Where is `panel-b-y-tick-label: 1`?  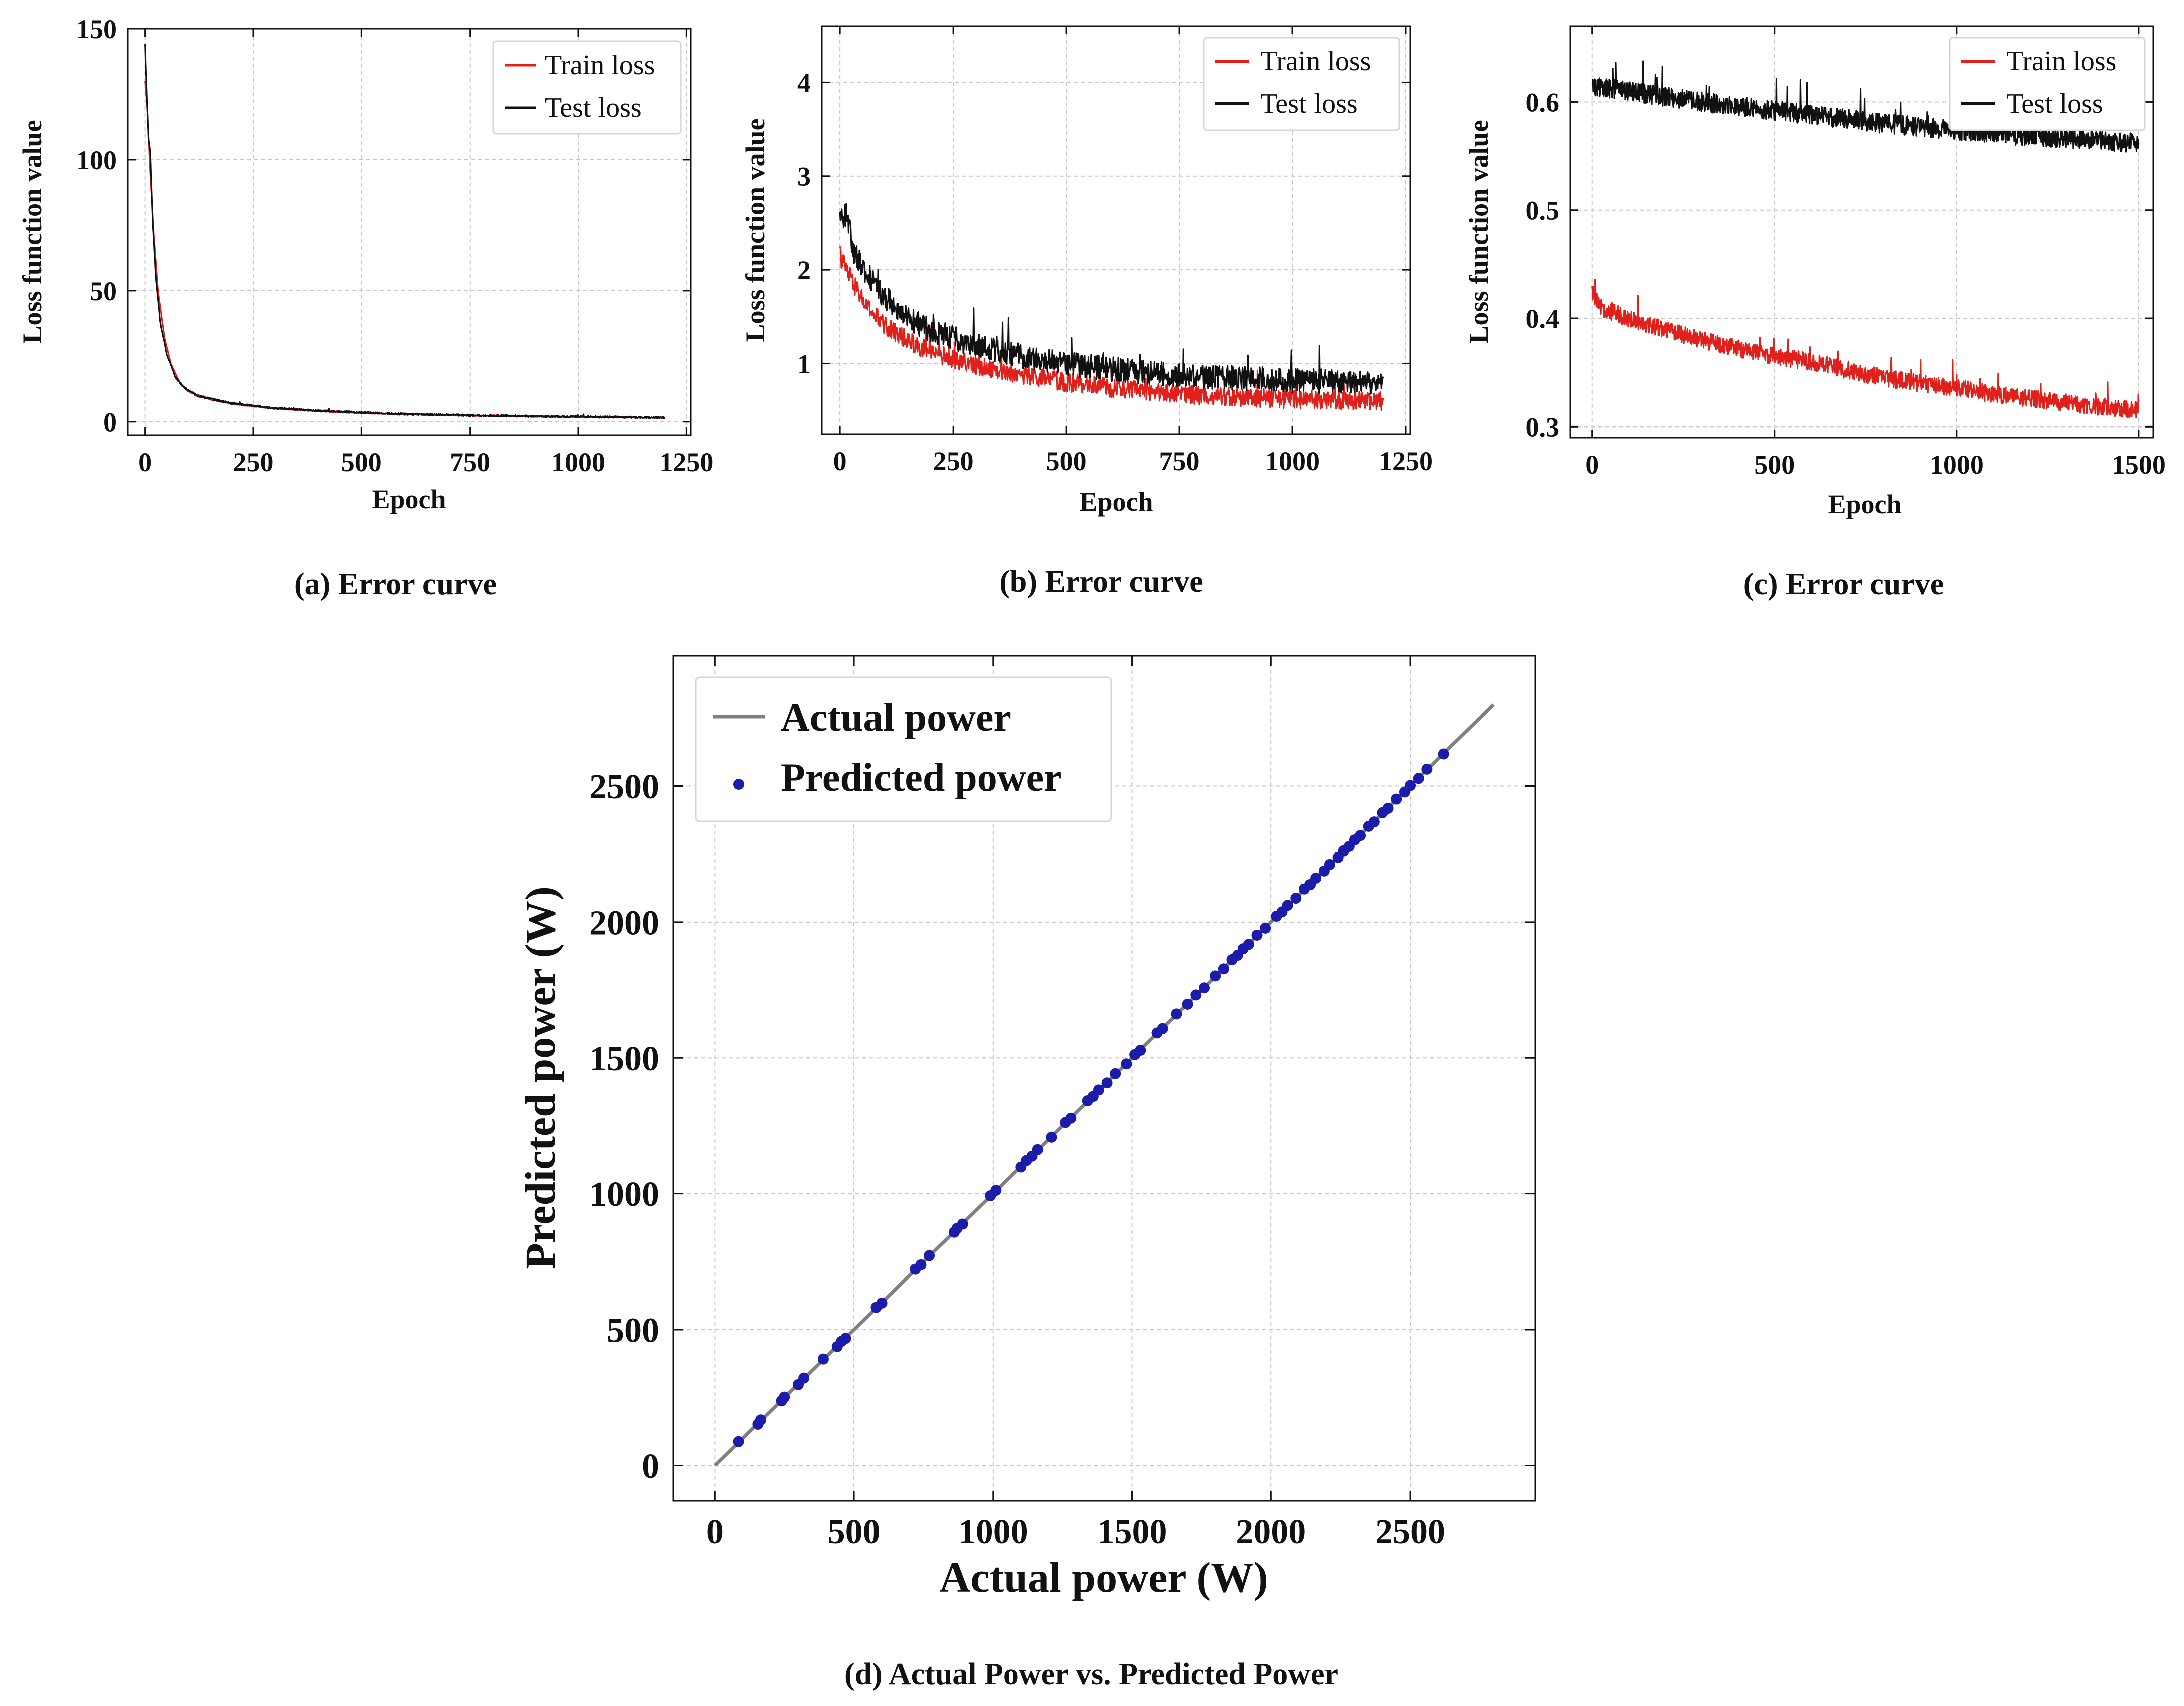
panel-b-y-tick-label: 1 is located at coordinates (804, 364).